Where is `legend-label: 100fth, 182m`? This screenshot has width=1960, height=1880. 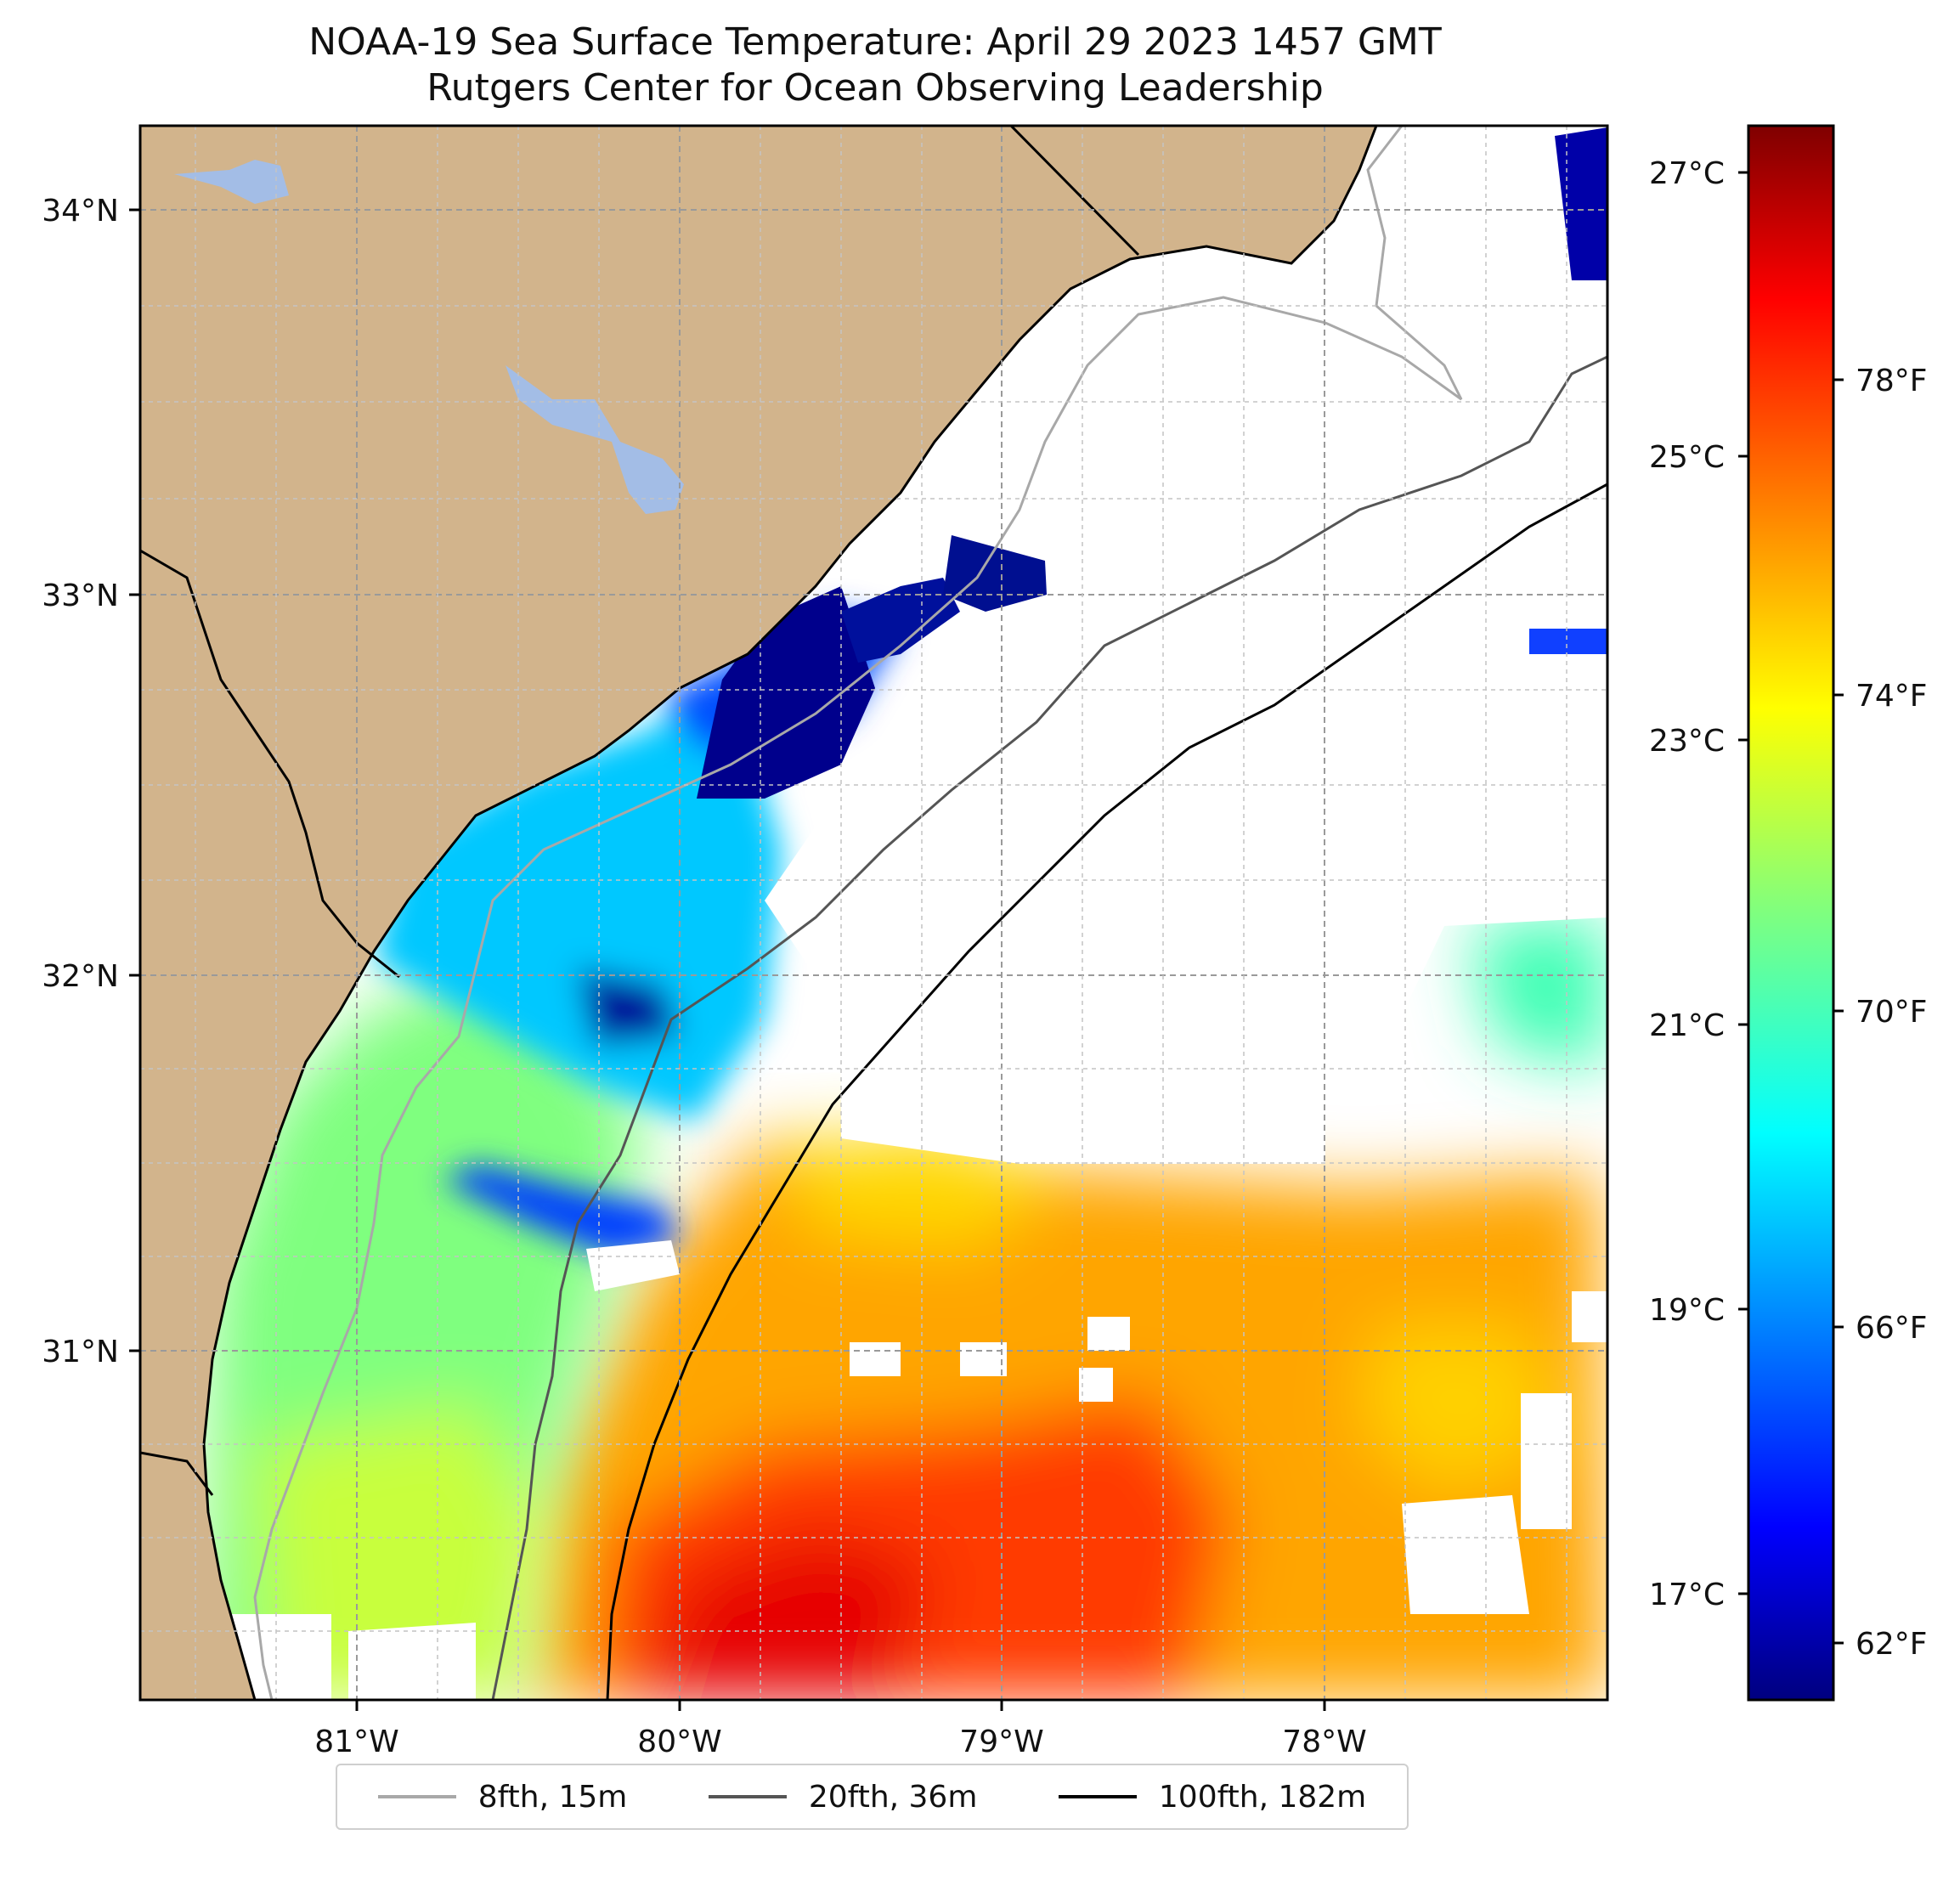
legend-label: 100fth, 182m is located at coordinates (1263, 1797).